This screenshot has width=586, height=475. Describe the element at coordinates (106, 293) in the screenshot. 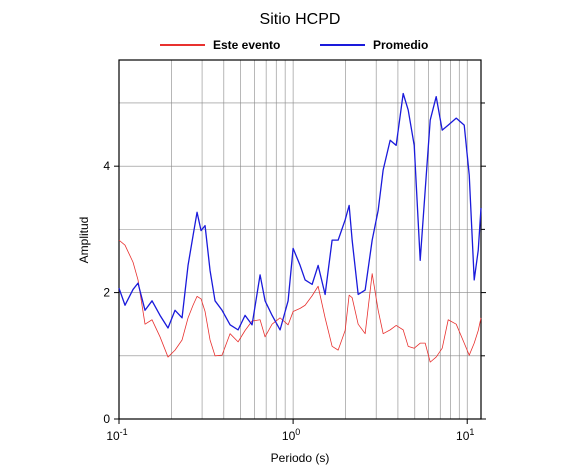

I see `y-tick-label: 2` at that location.